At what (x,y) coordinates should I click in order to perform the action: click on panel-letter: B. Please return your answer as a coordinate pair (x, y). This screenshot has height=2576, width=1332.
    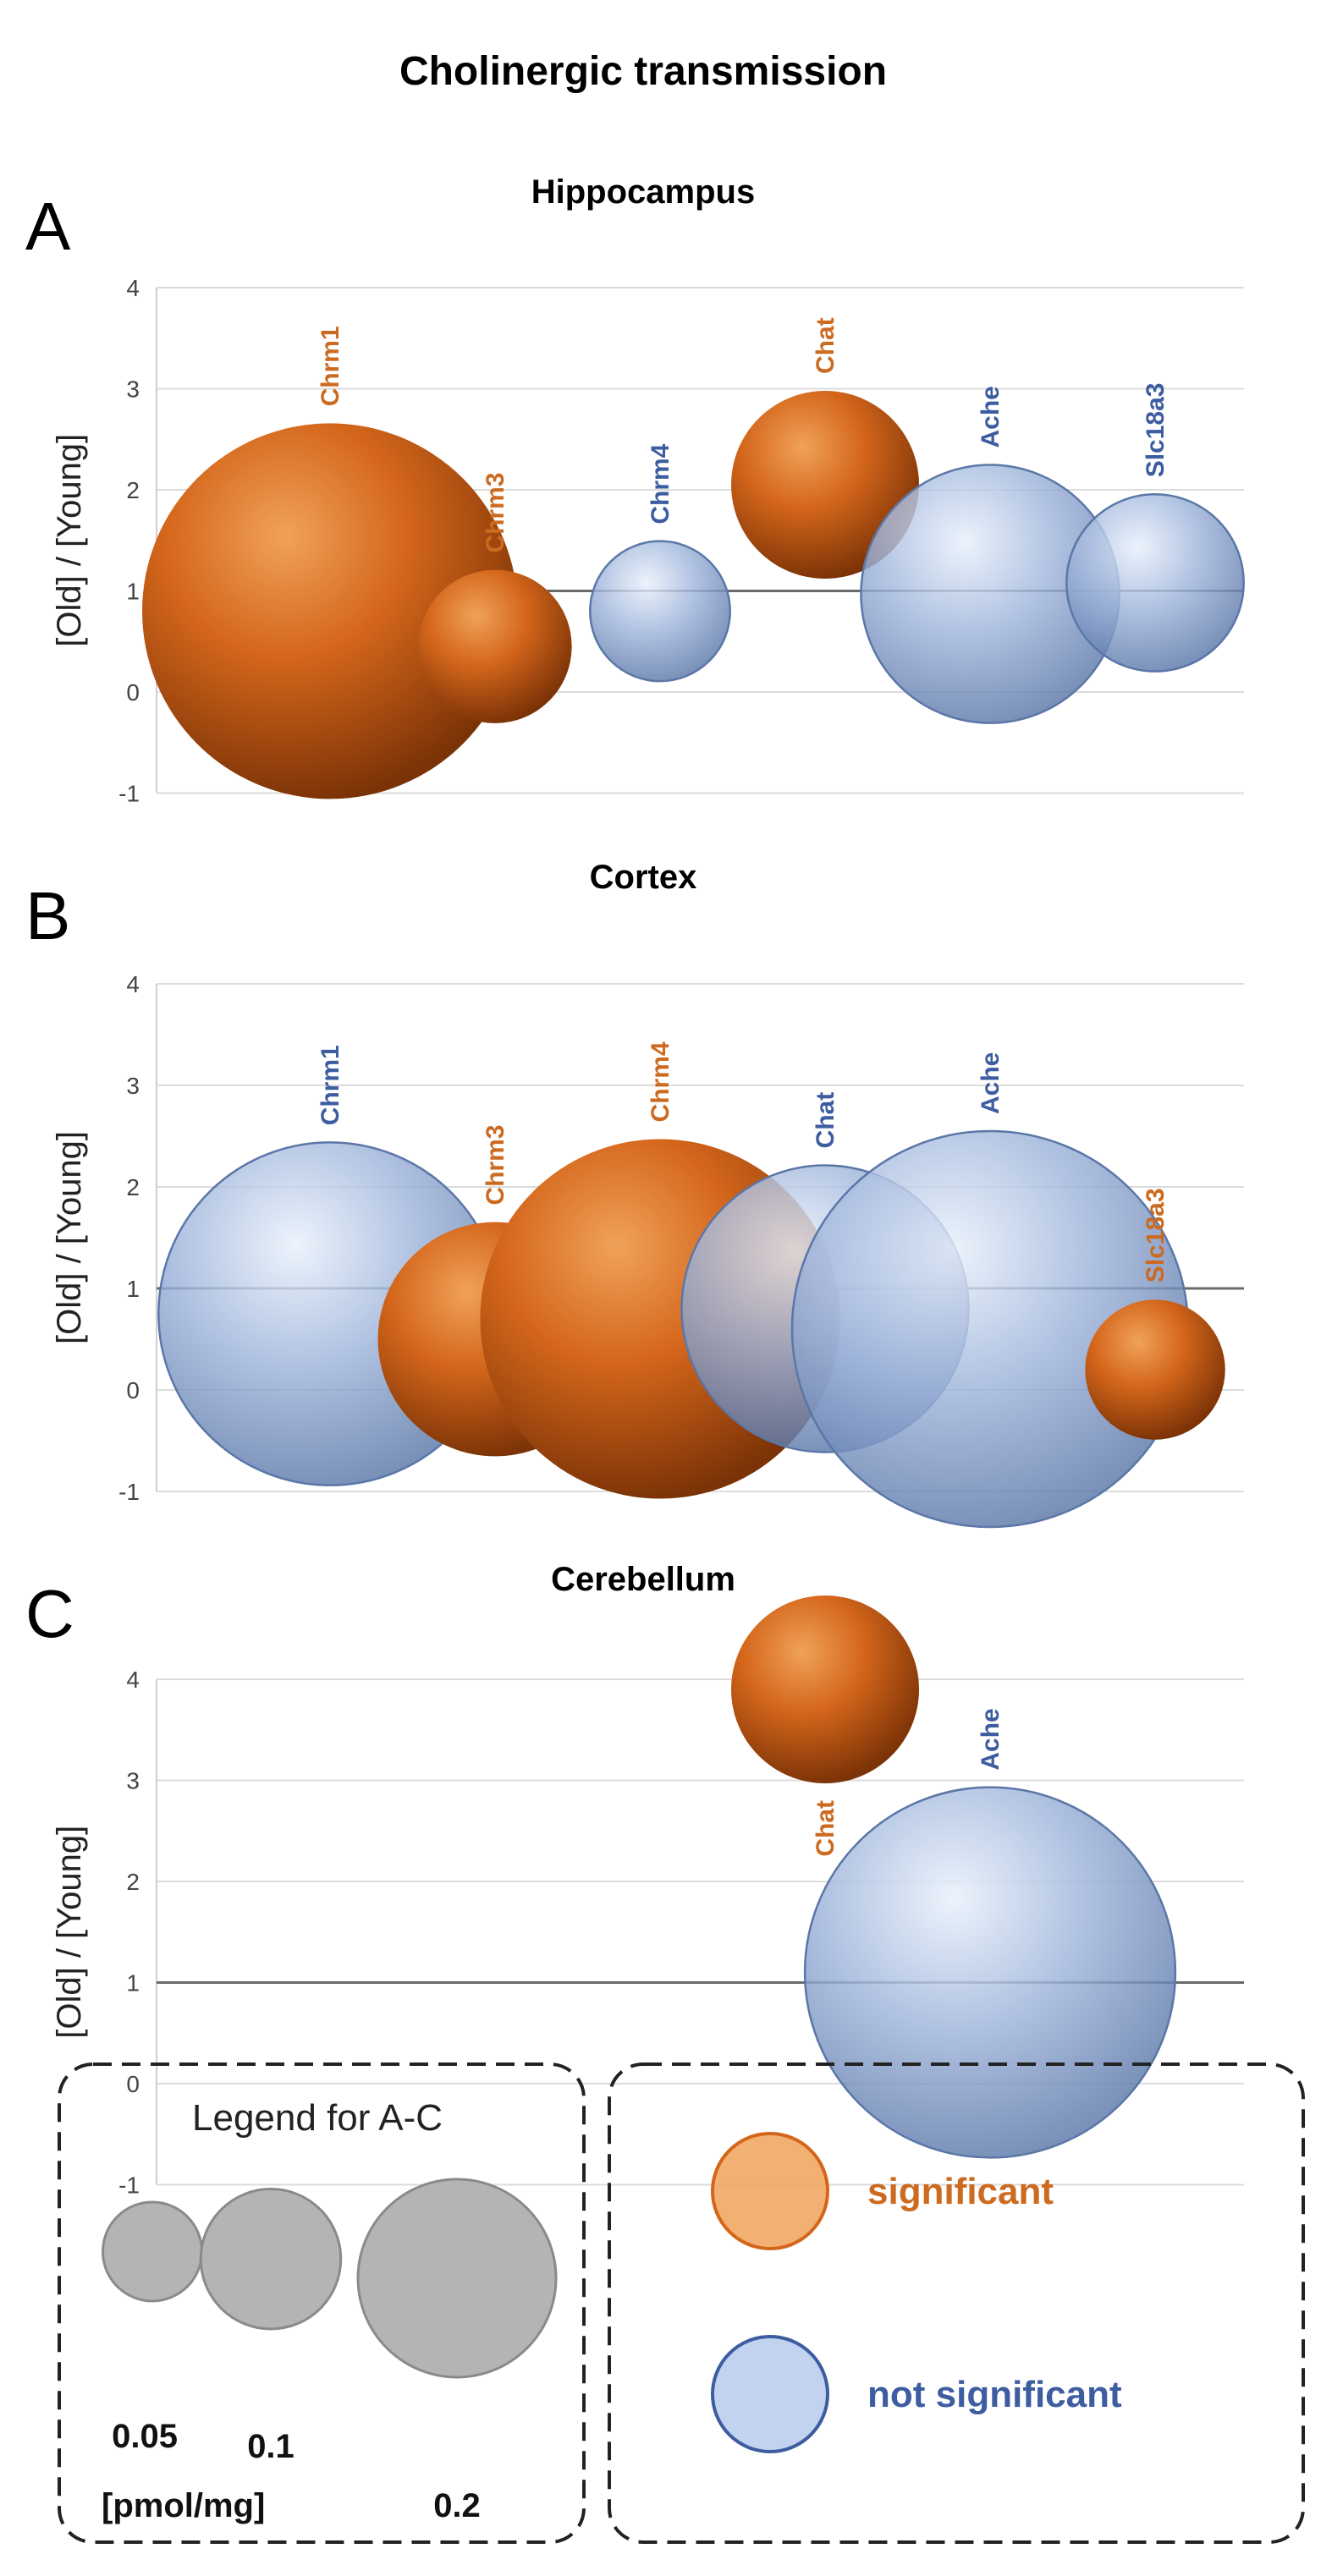
    Looking at the image, I should click on (47, 916).